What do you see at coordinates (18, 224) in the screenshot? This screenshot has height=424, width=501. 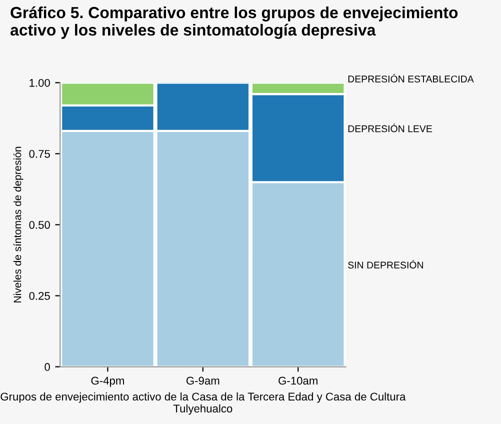 I see `y-axis-title: Niveles de síntomas de depresión` at bounding box center [18, 224].